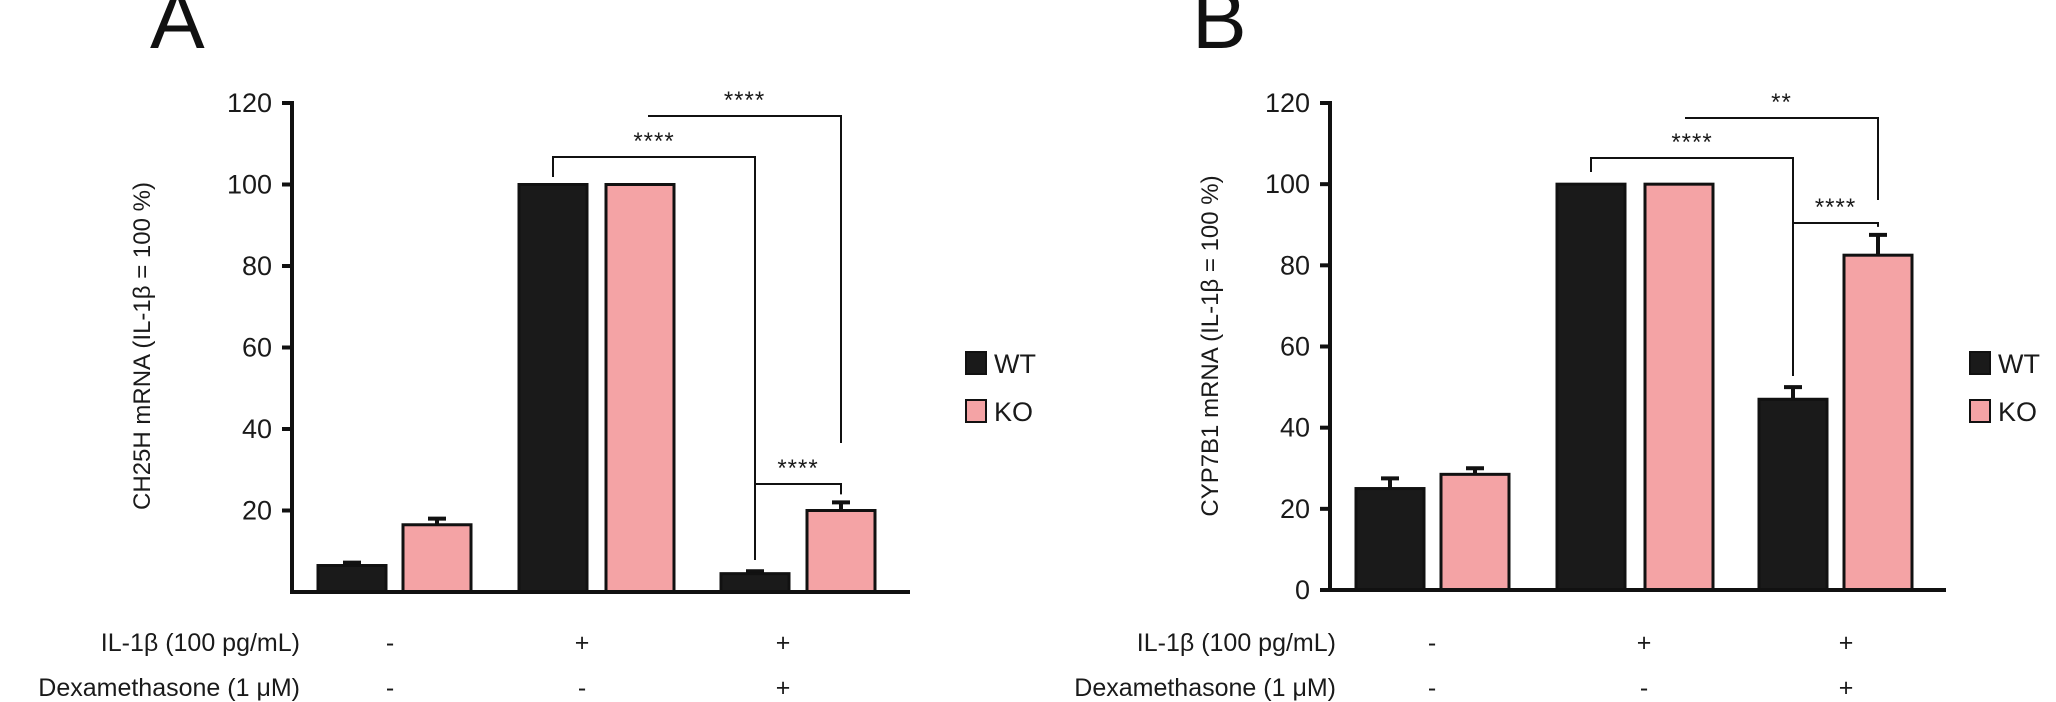 The image size is (2056, 702). Describe the element at coordinates (177, 33) in the screenshot. I see `panel-label-a: A` at that location.